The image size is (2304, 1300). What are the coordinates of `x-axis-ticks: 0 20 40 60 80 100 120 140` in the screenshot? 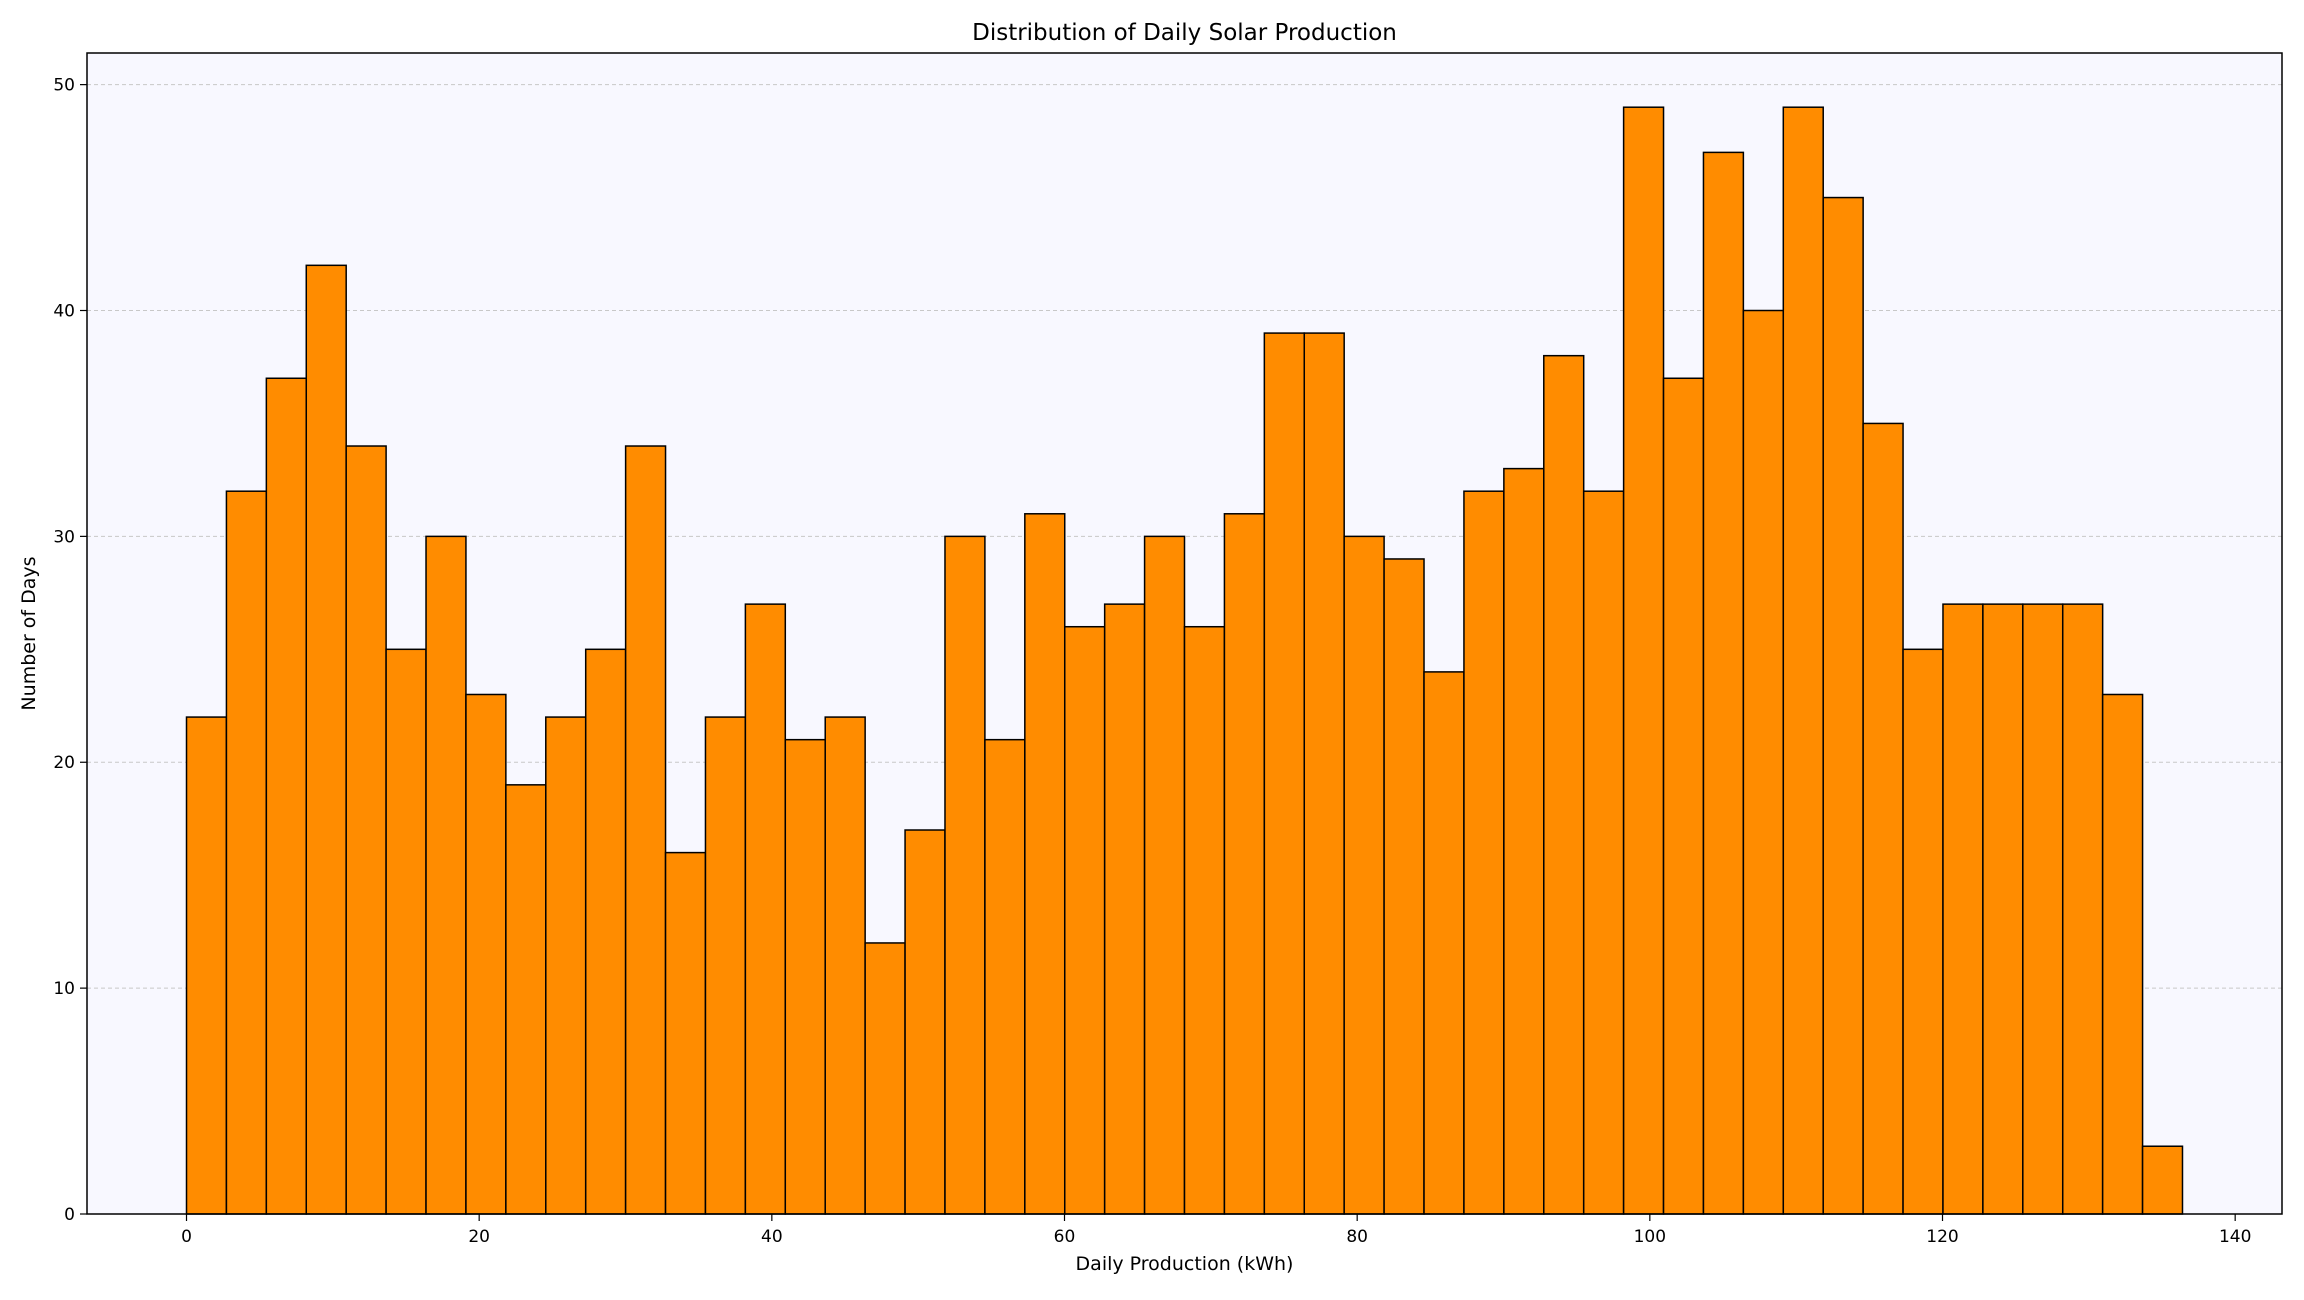 It's located at (1216, 1230).